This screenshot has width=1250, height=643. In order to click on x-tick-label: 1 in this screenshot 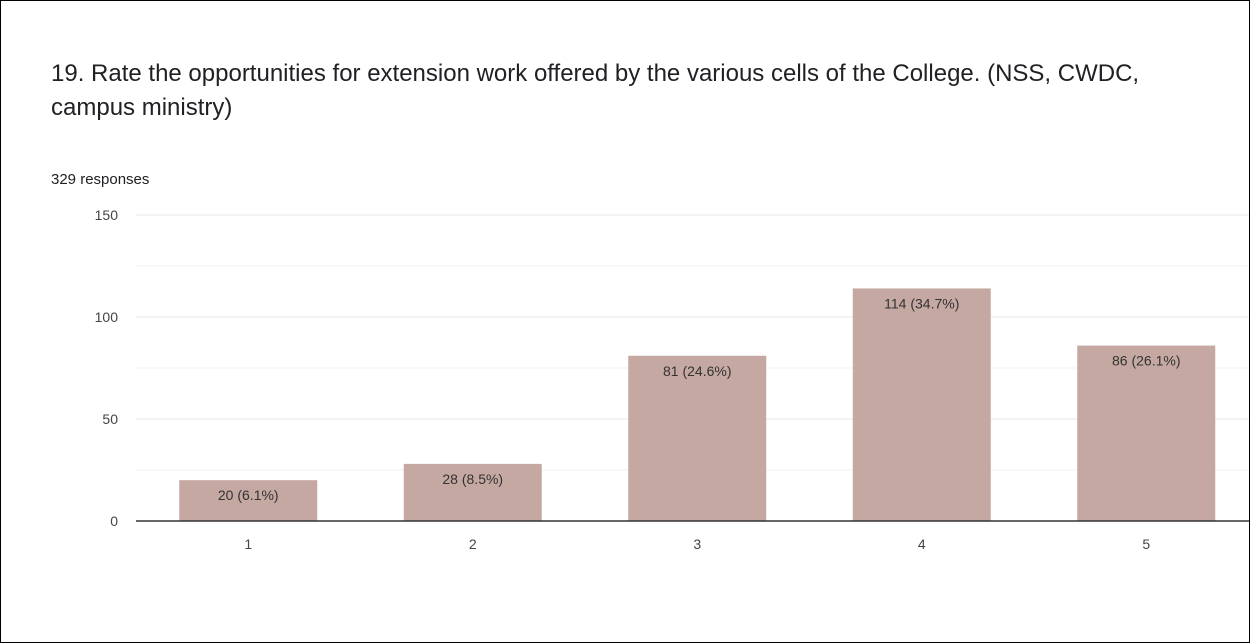, I will do `click(248, 544)`.